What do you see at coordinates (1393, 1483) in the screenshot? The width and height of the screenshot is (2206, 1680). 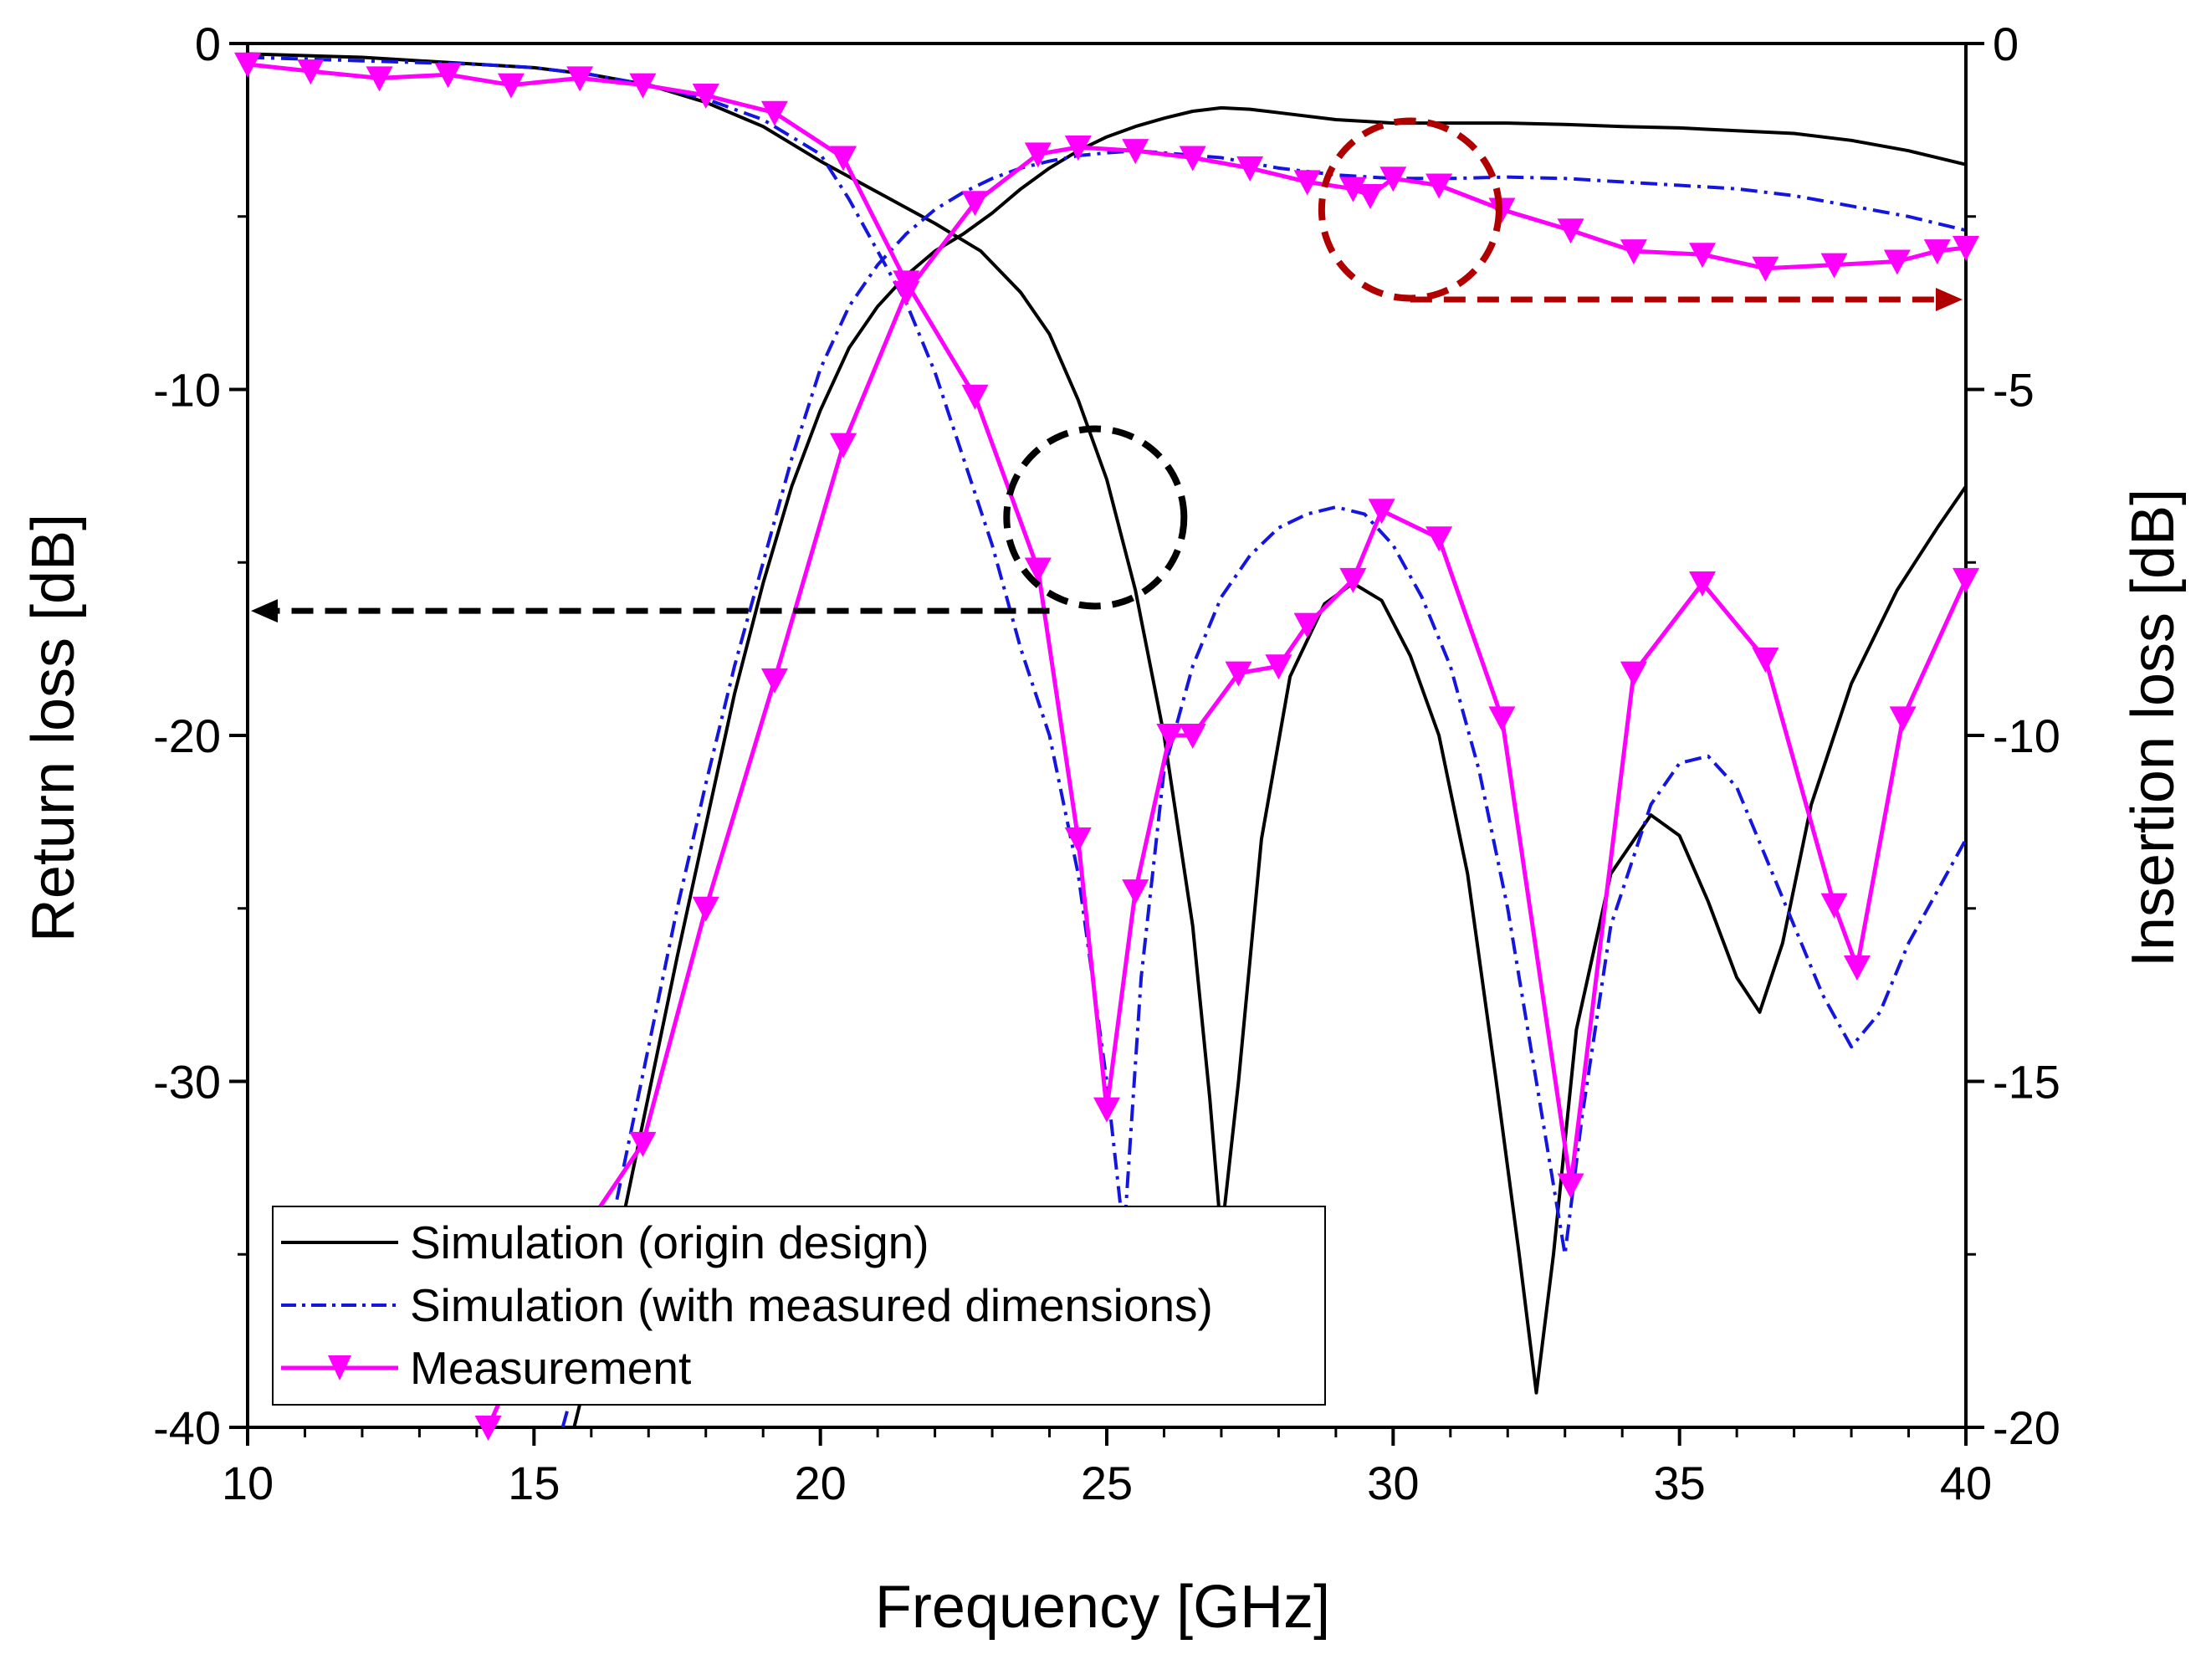 I see `x-tick-label: 30` at bounding box center [1393, 1483].